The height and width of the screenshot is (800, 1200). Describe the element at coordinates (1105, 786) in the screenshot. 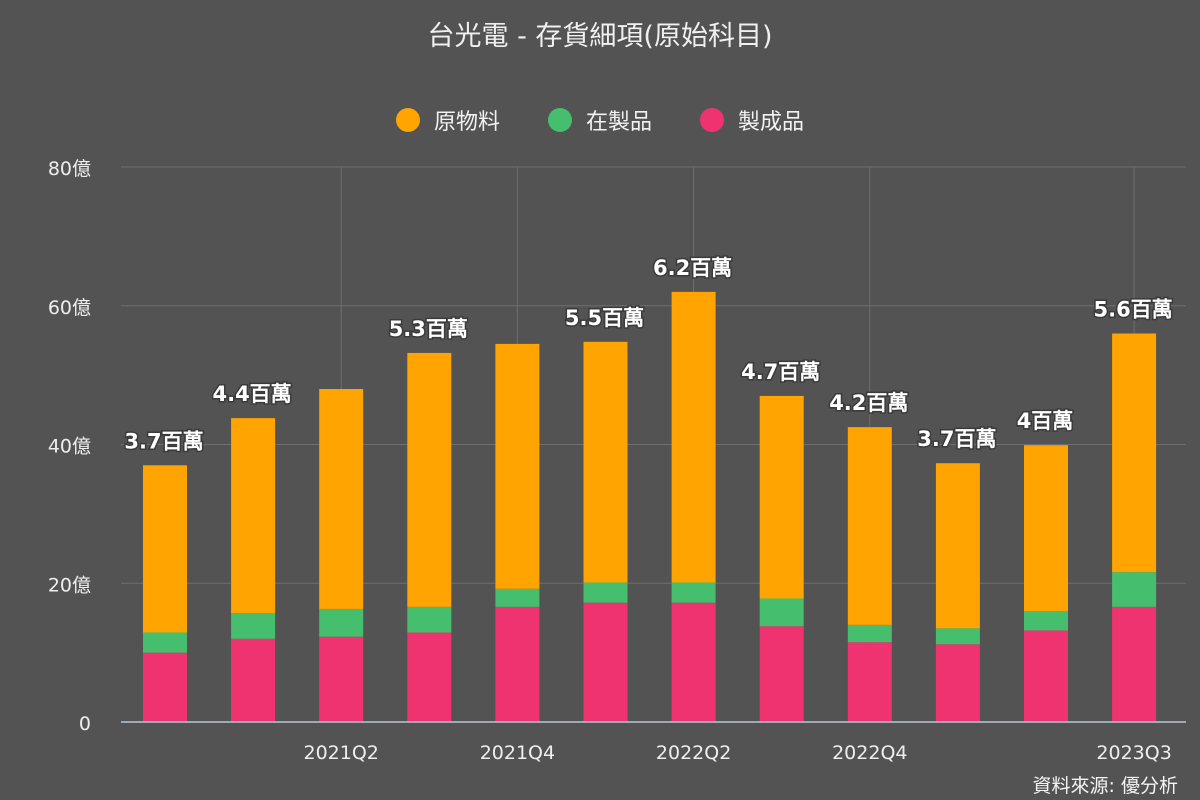

I see `source-note: 資料來源: 優分析` at that location.